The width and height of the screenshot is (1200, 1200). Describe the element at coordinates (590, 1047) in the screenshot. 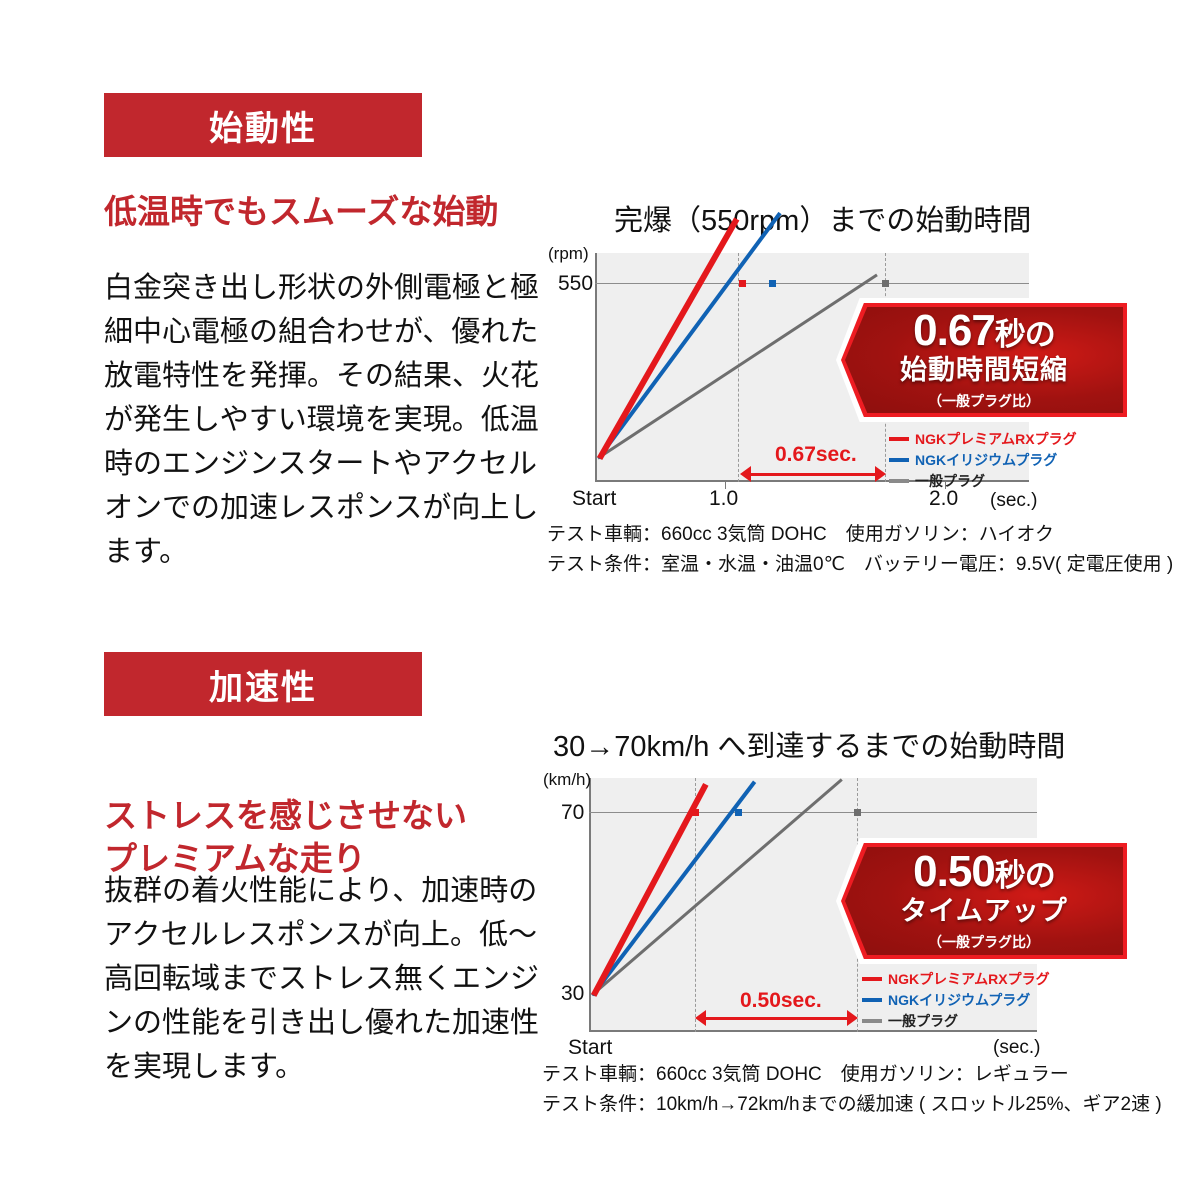

I see `chart-2-xlabel-start: Start` at that location.